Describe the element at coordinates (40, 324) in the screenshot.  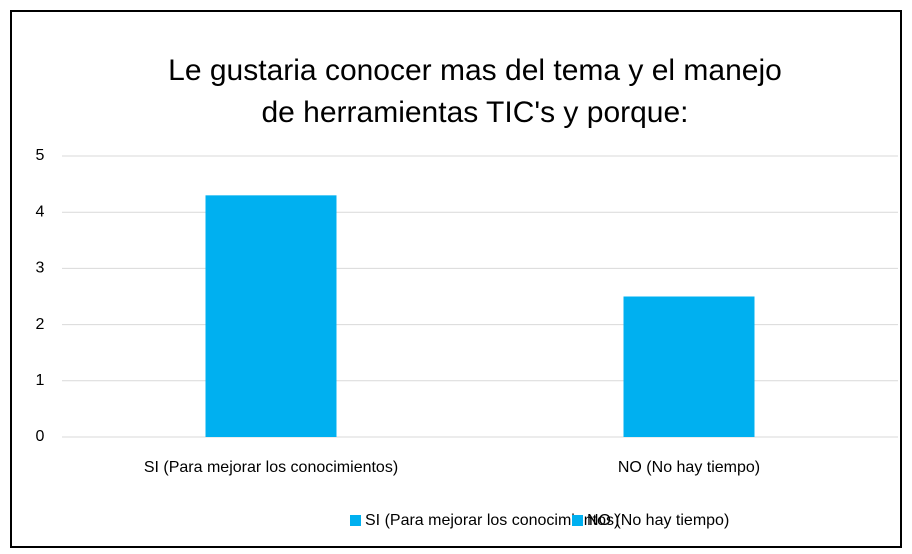
I see `y-tick-label: 2` at that location.